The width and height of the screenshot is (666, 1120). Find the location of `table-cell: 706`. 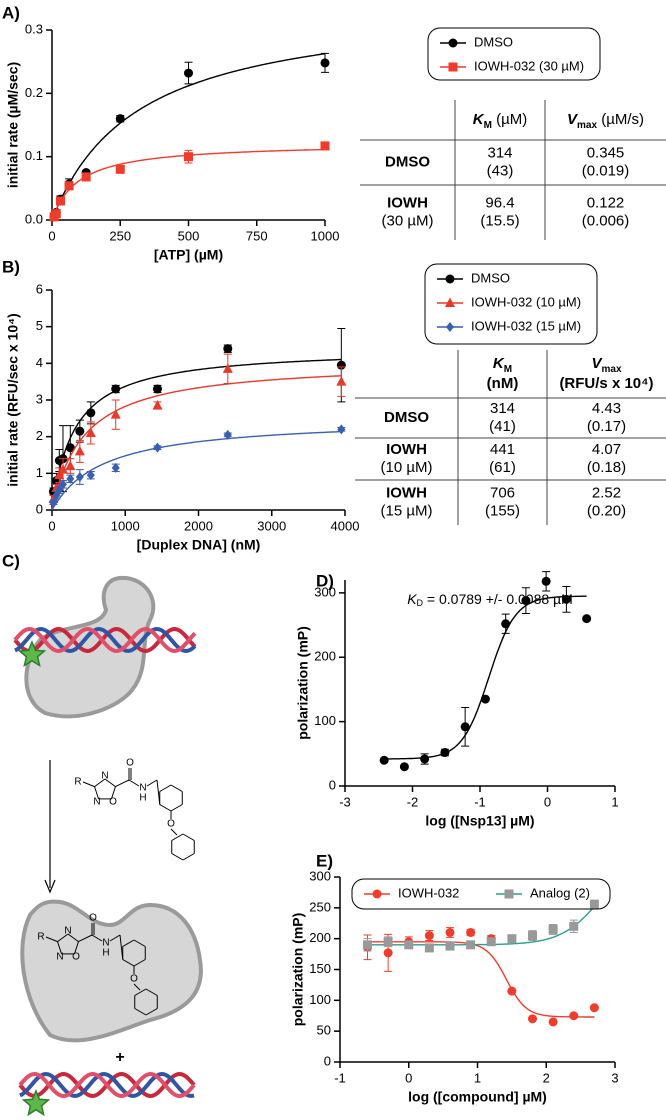

table-cell: 706 is located at coordinates (502, 492).